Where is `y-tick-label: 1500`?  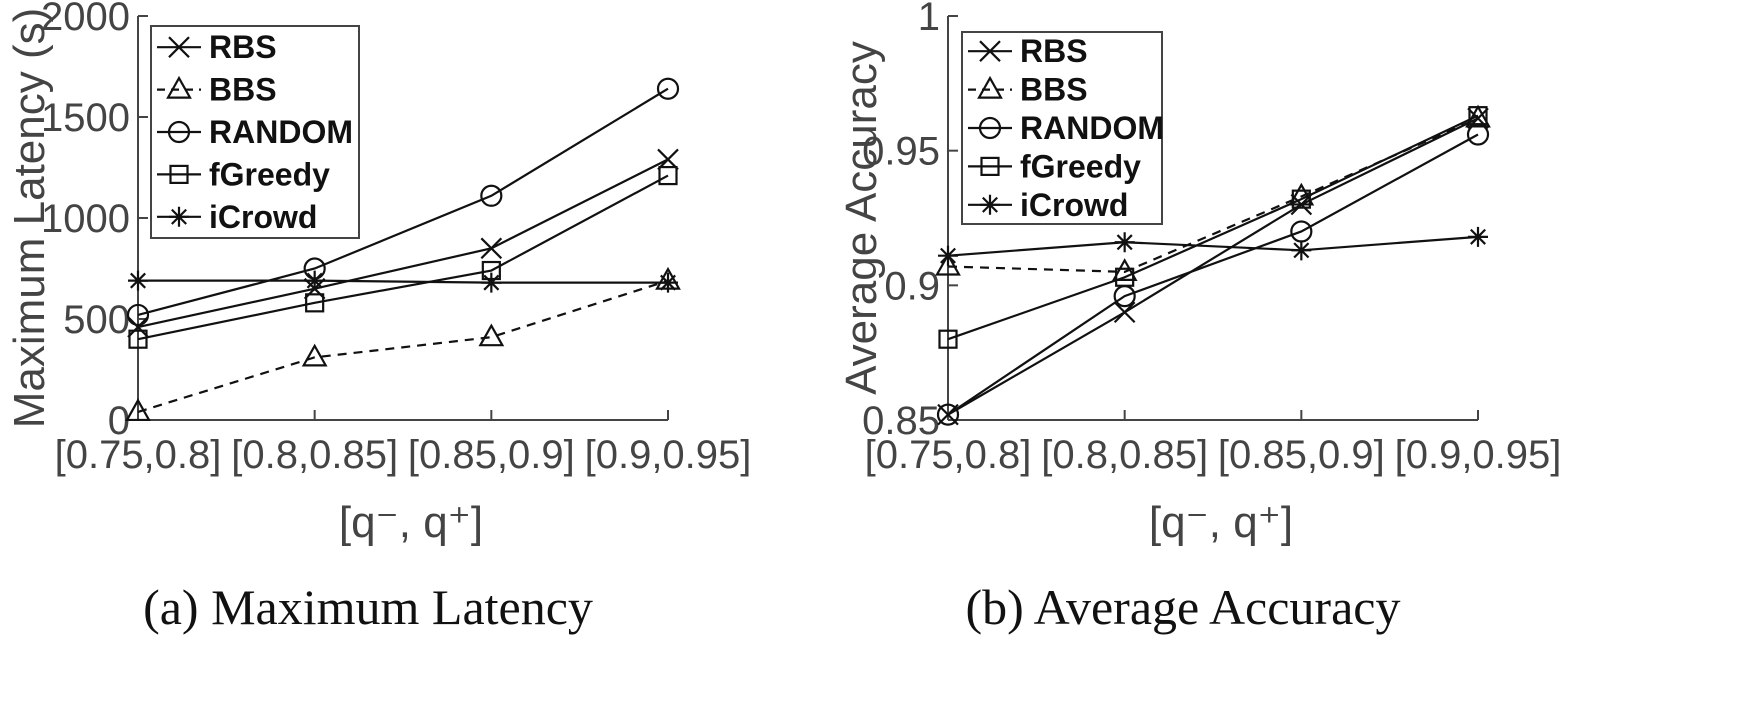
y-tick-label: 1500 is located at coordinates (85, 118).